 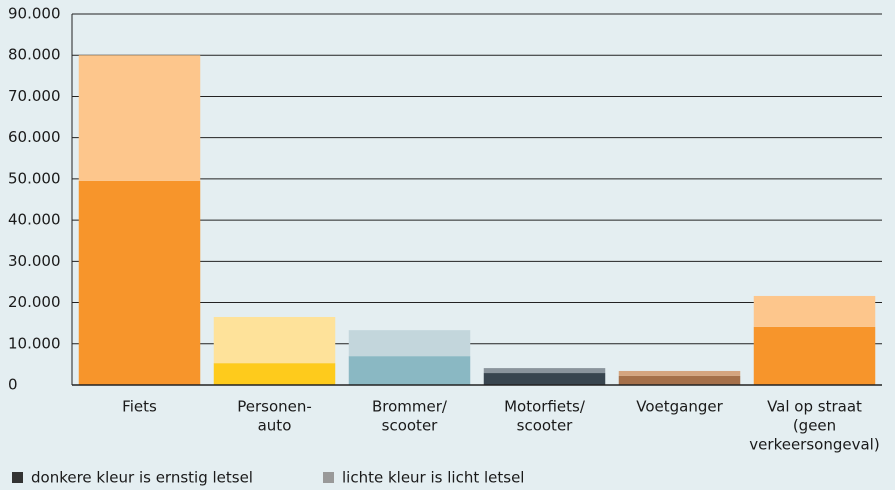 I want to click on x-tick-label: Personen-, so click(x=274, y=407).